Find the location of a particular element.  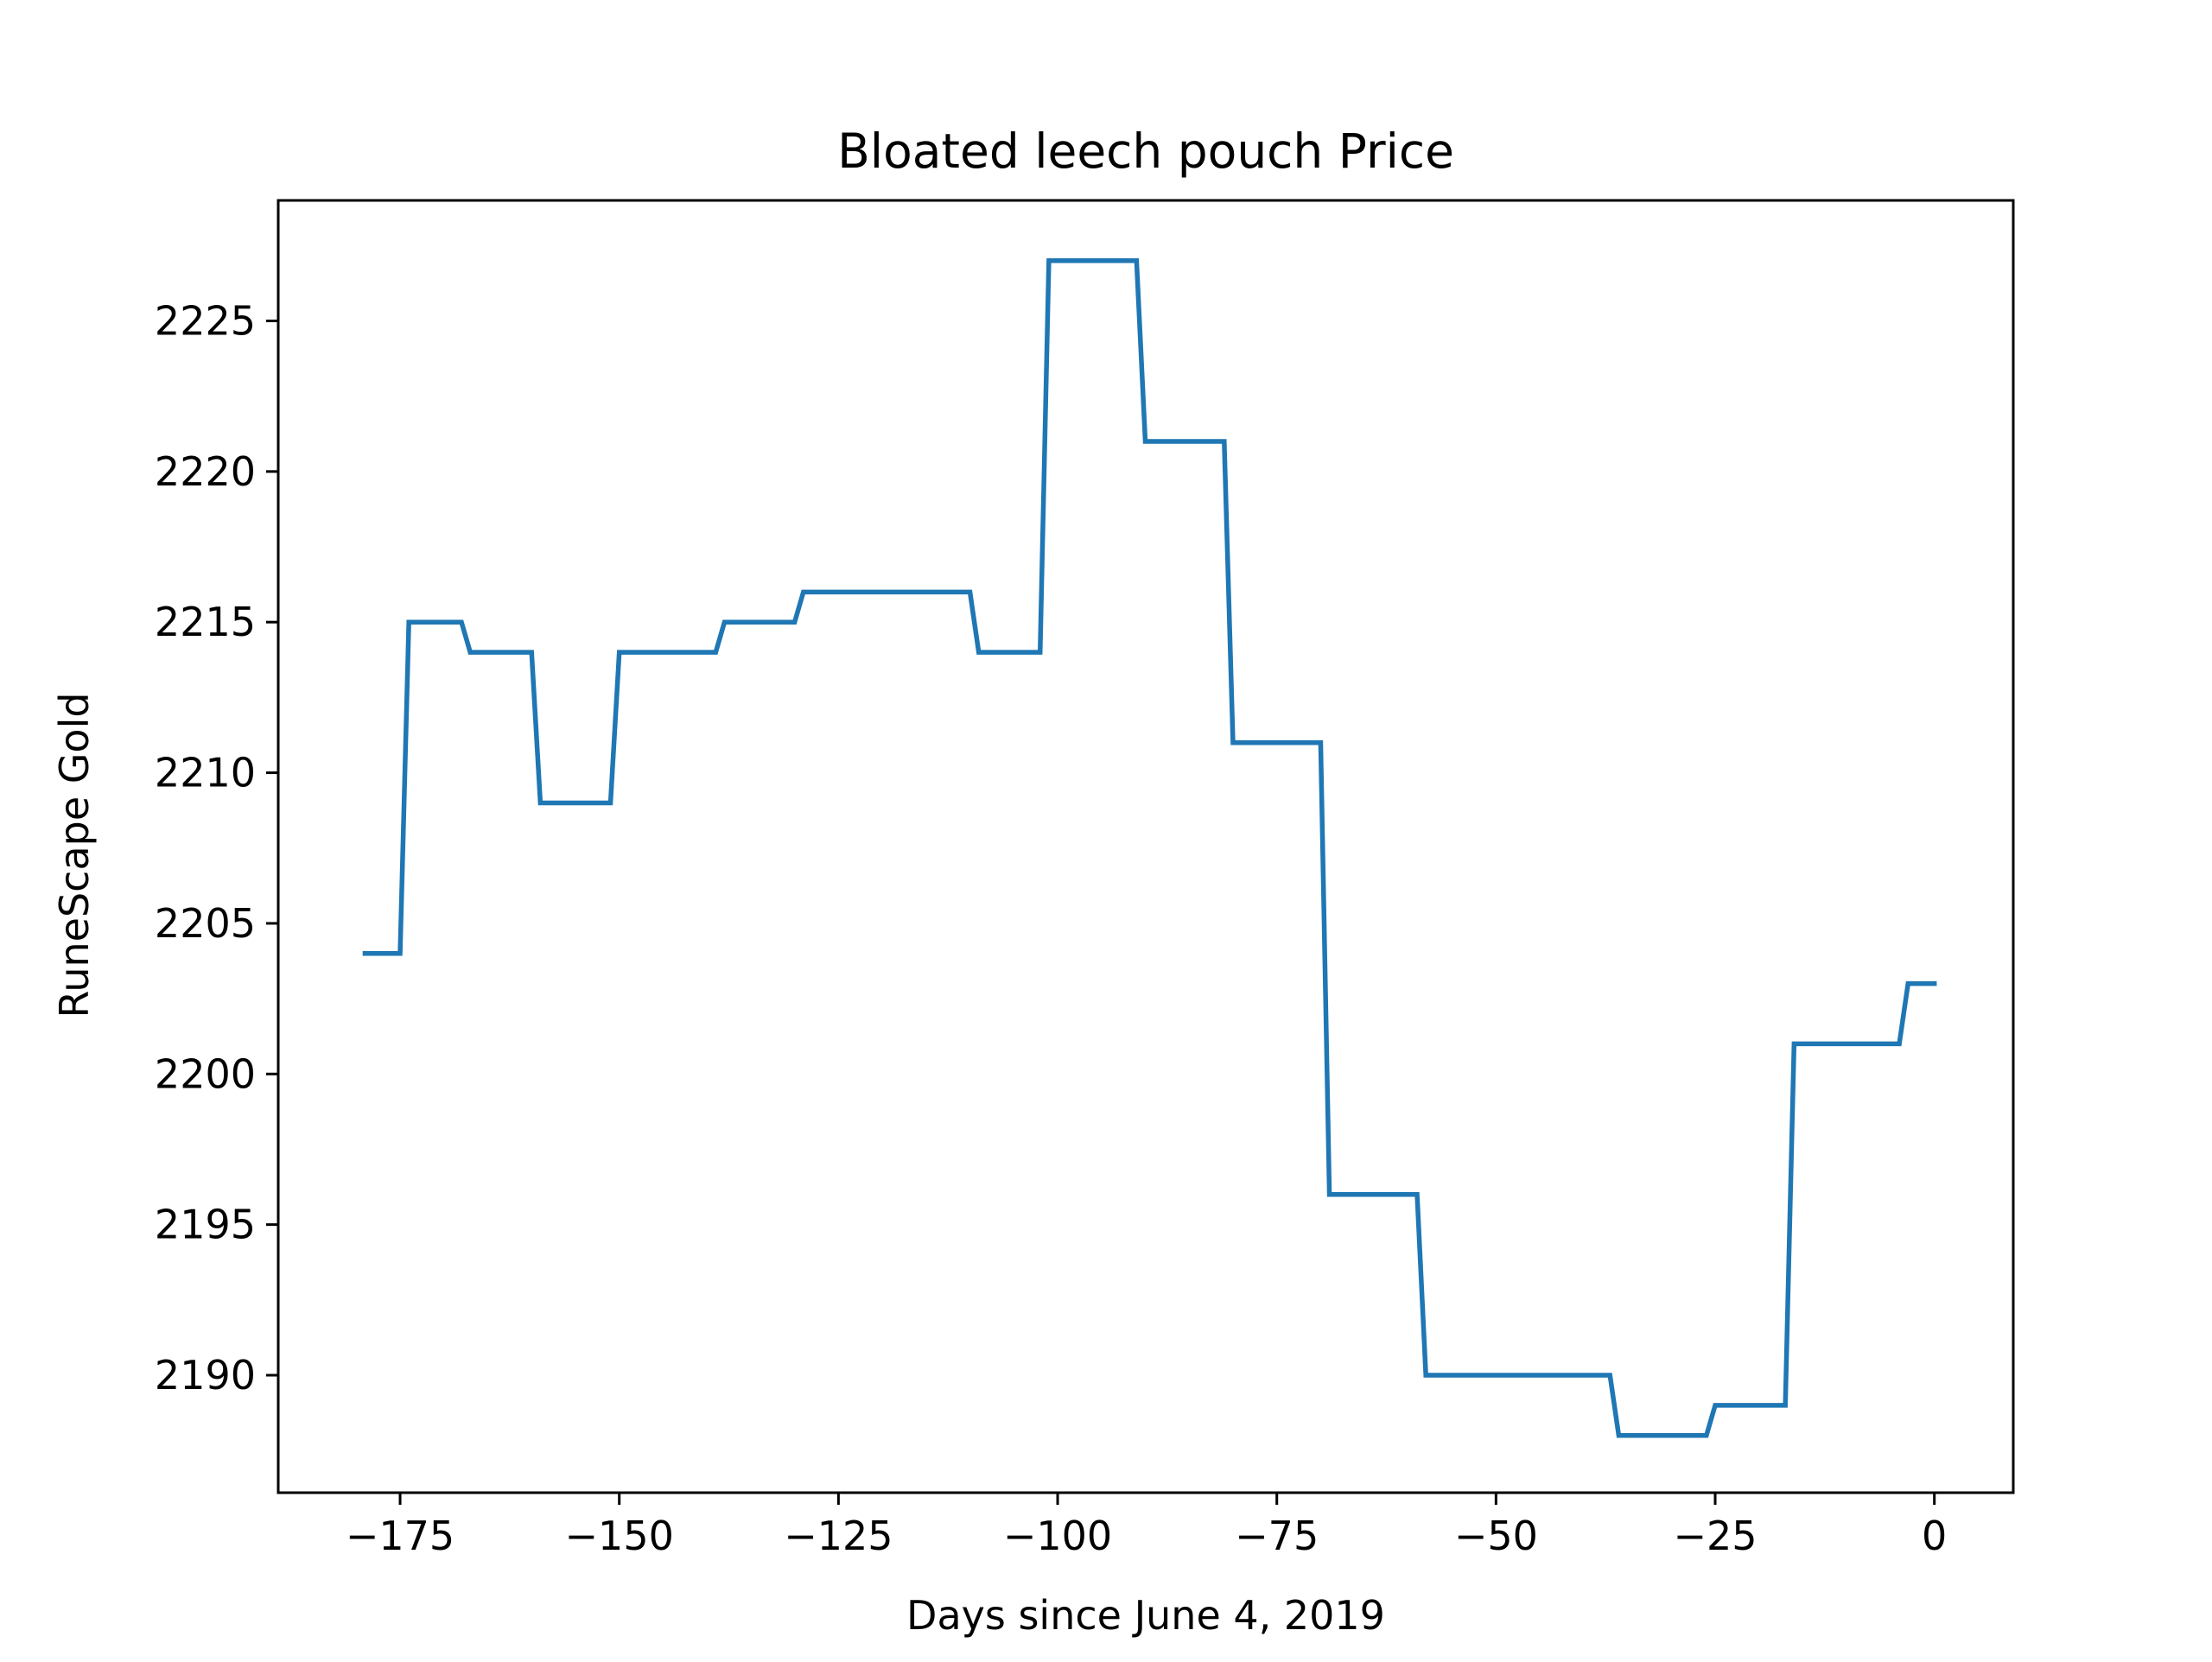

y-tick-label: 2210 is located at coordinates (205, 773).